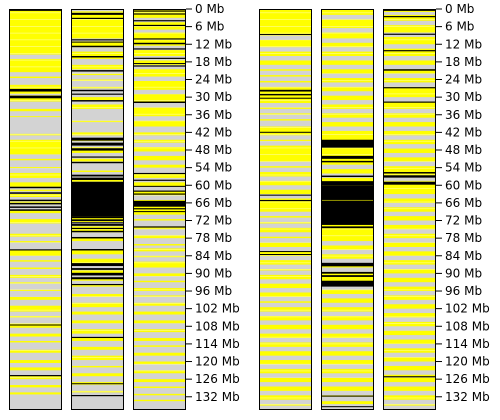 The image size is (500, 420). I want to click on chromosome-column, so click(35, 209).